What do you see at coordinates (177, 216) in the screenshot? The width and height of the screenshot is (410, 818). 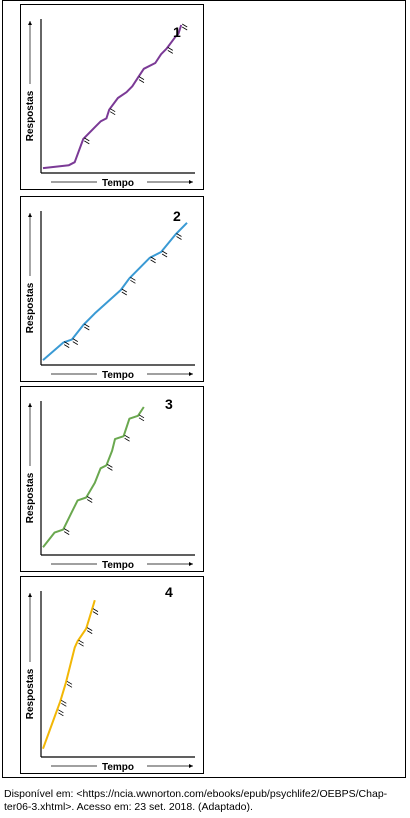 I see `chart-number: 2` at bounding box center [177, 216].